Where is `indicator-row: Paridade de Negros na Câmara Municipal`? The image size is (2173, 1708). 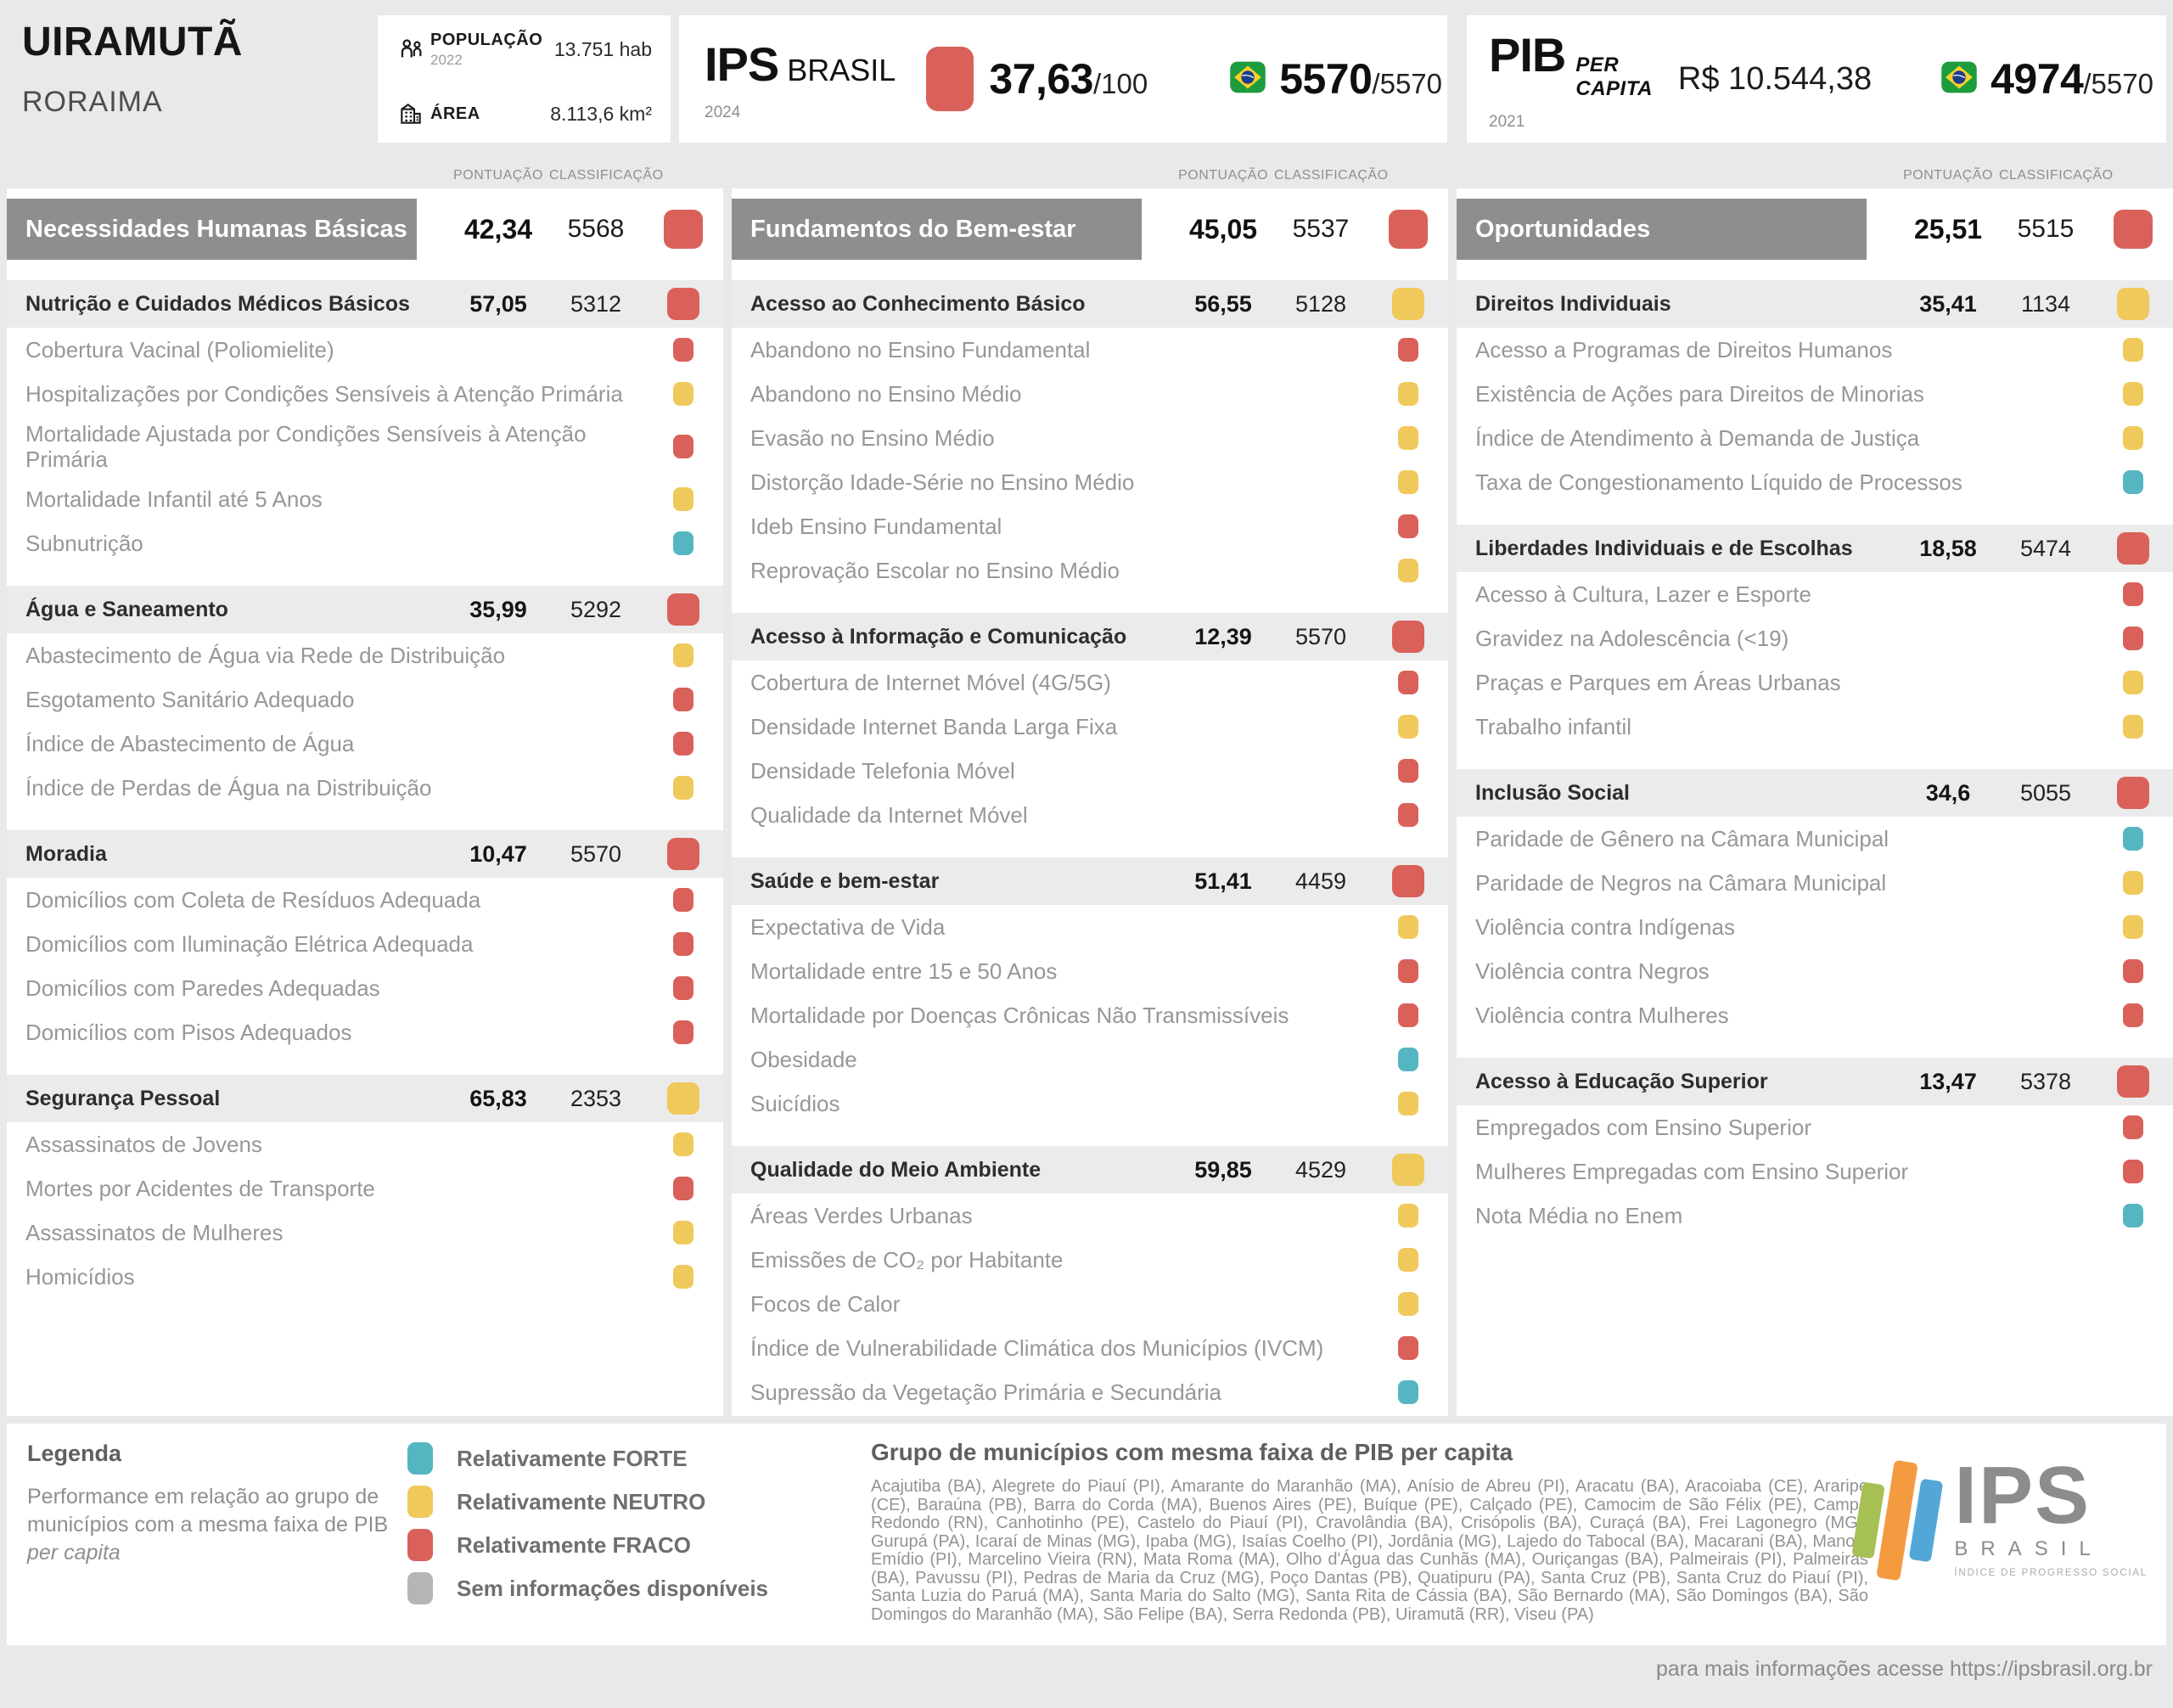 indicator-row: Paridade de Negros na Câmara Municipal is located at coordinates (1815, 883).